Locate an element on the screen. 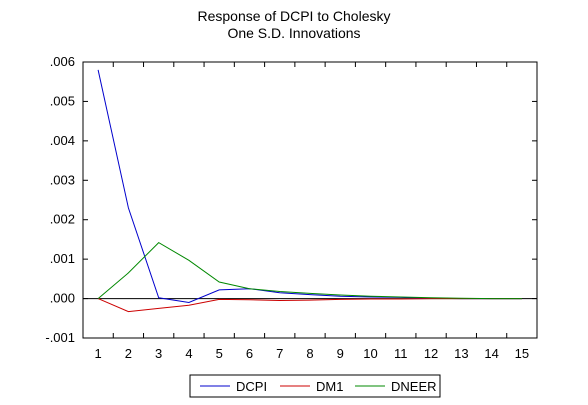 The height and width of the screenshot is (405, 588). chart-subtitle: One S.D. Innovations is located at coordinates (294, 33).